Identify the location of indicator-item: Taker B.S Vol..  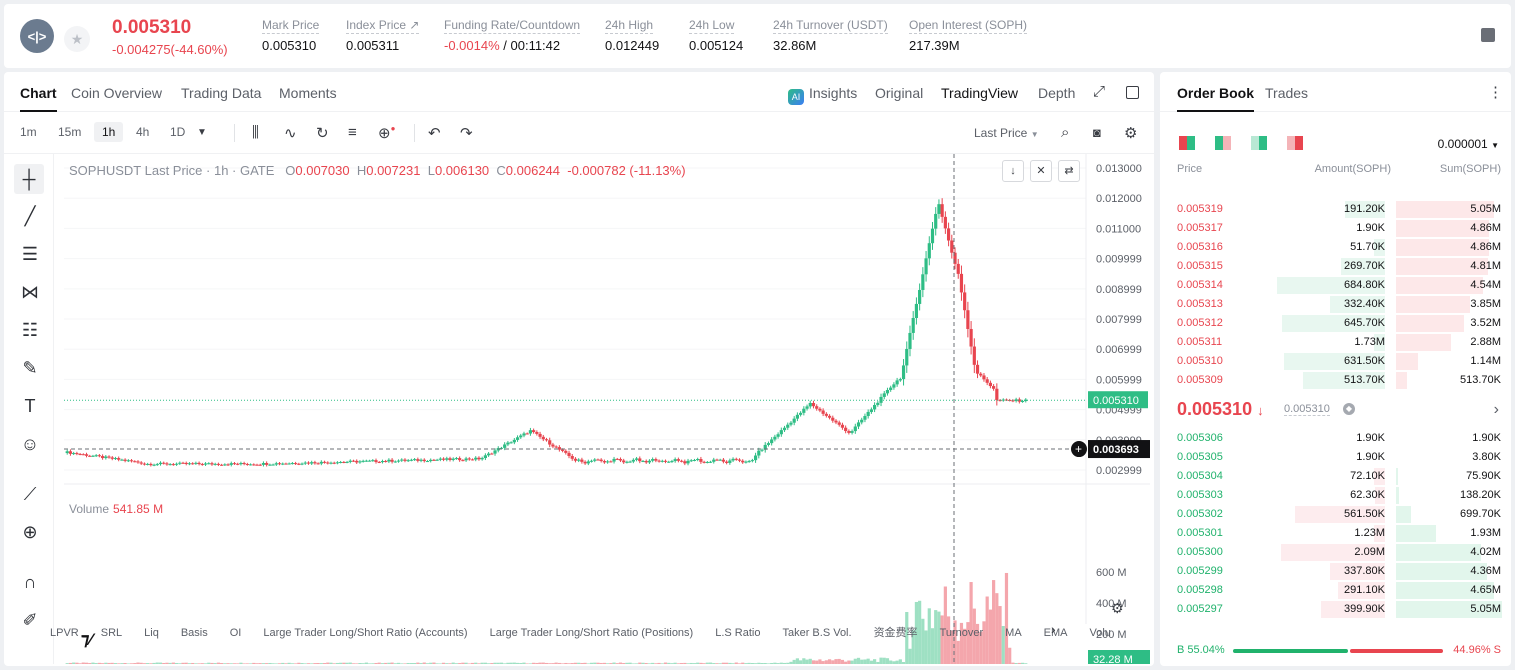
(817, 633).